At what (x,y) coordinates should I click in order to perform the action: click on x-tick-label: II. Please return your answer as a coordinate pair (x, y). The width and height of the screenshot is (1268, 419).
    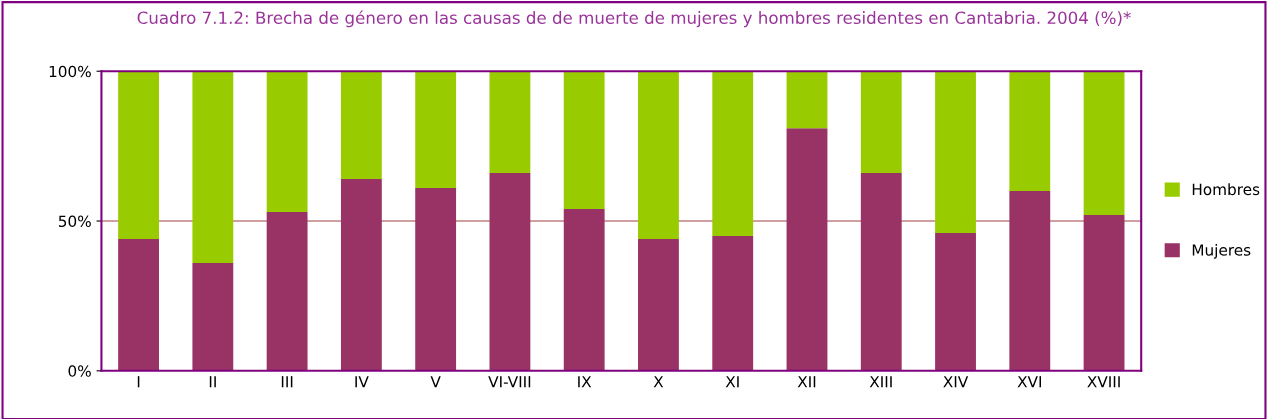
    Looking at the image, I should click on (212, 382).